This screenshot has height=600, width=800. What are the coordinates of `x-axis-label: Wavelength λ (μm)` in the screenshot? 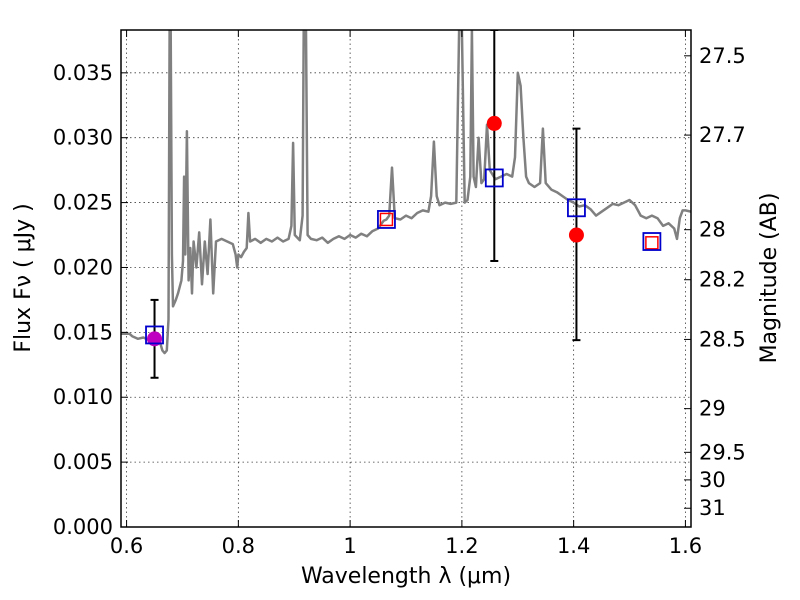 It's located at (406, 576).